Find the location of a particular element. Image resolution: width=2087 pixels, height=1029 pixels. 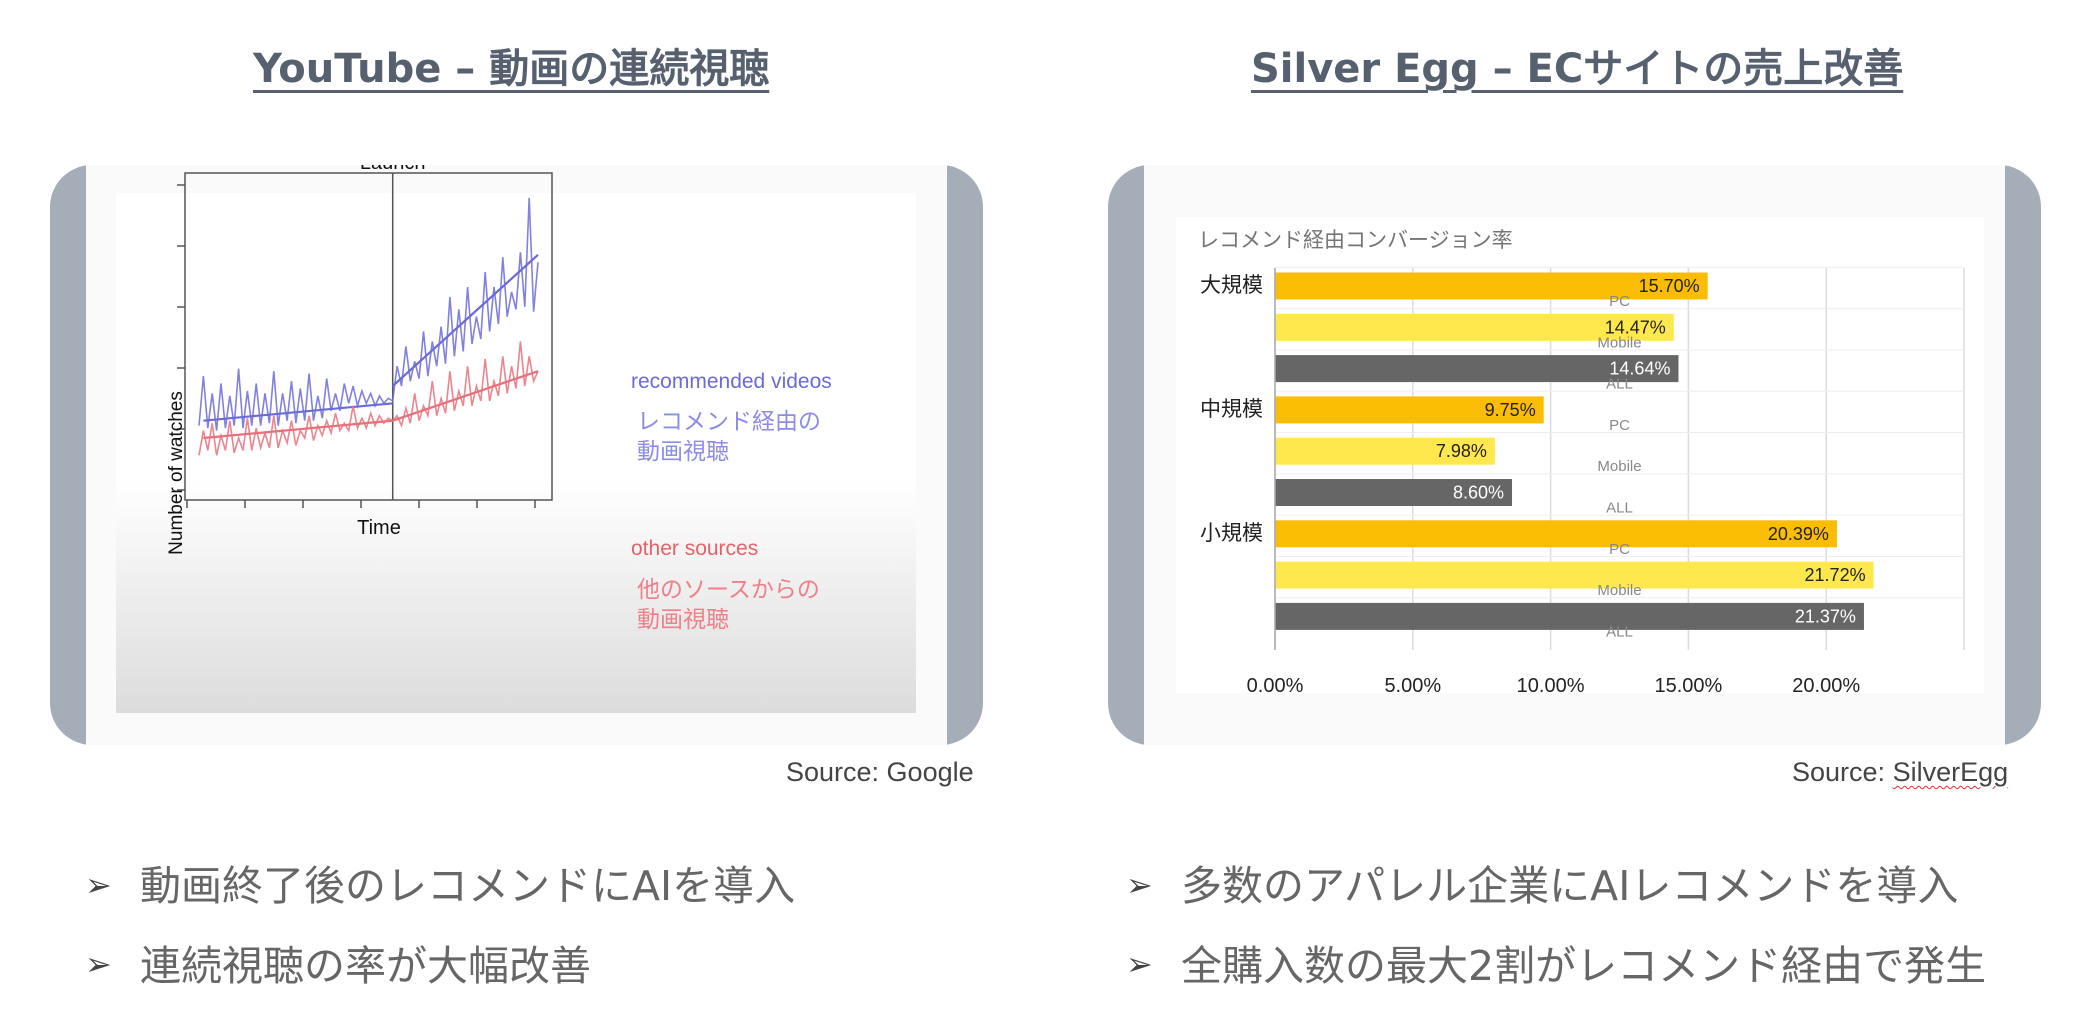

x-tick-label: 0.00% is located at coordinates (1275, 686).